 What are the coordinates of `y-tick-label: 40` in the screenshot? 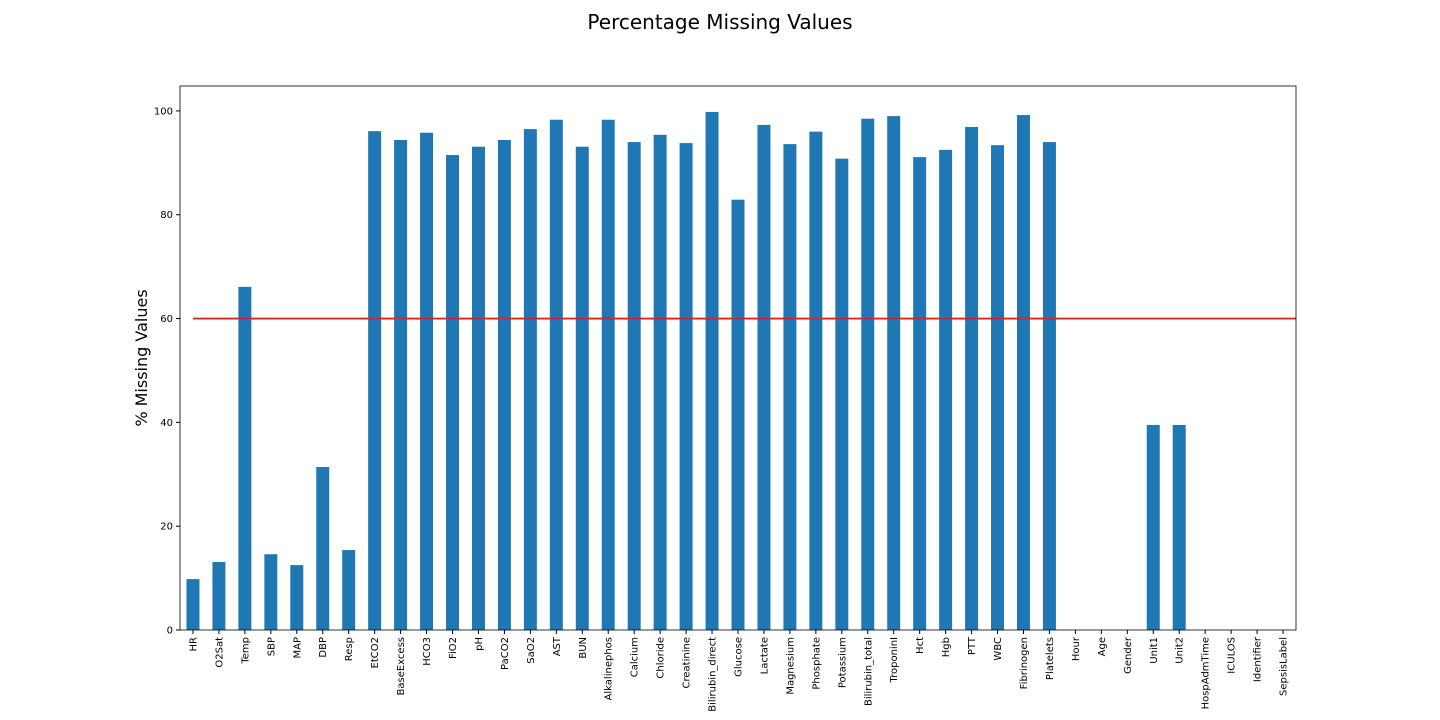 It's located at (166, 423).